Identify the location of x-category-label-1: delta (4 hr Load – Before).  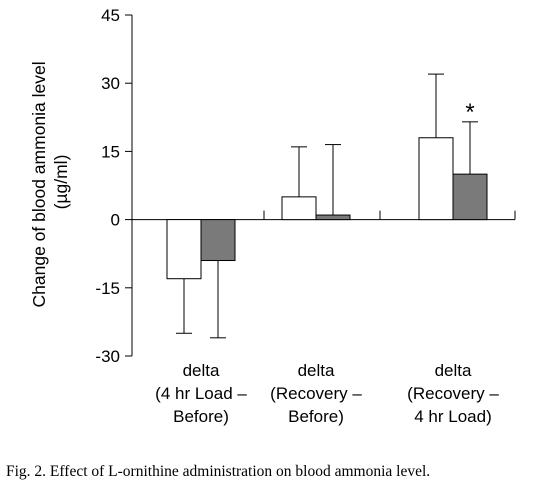
(201, 393).